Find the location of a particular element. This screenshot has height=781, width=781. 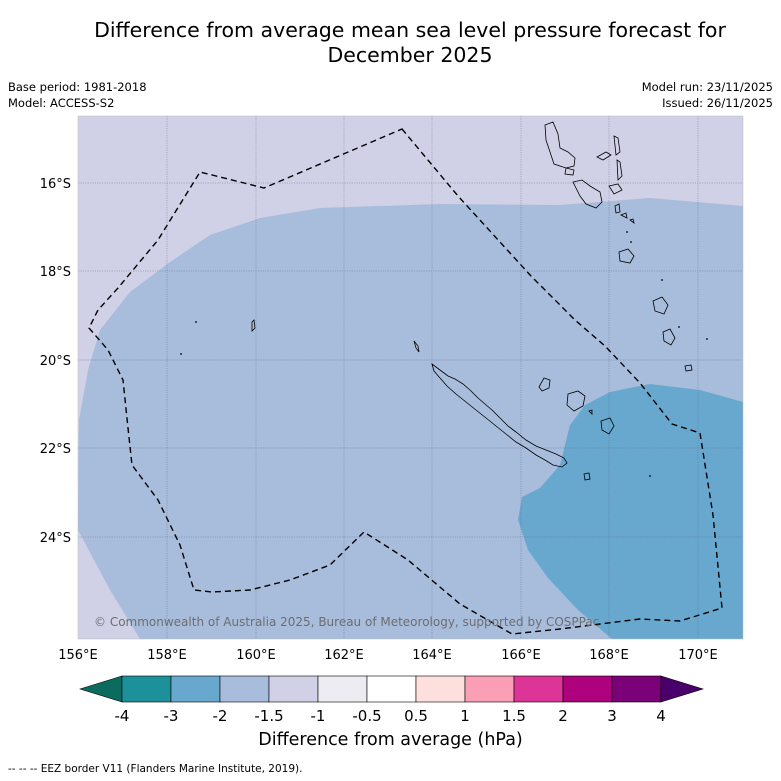

colorbar-tick-label: -4 is located at coordinates (122, 716).